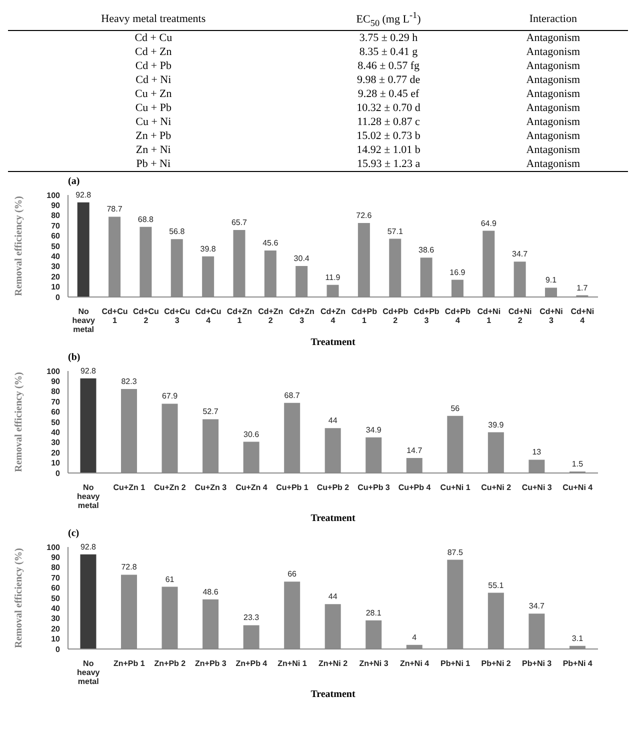 Image resolution: width=636 pixels, height=754 pixels. Describe the element at coordinates (302, 258) in the screenshot. I see `data-label: 30.4` at that location.